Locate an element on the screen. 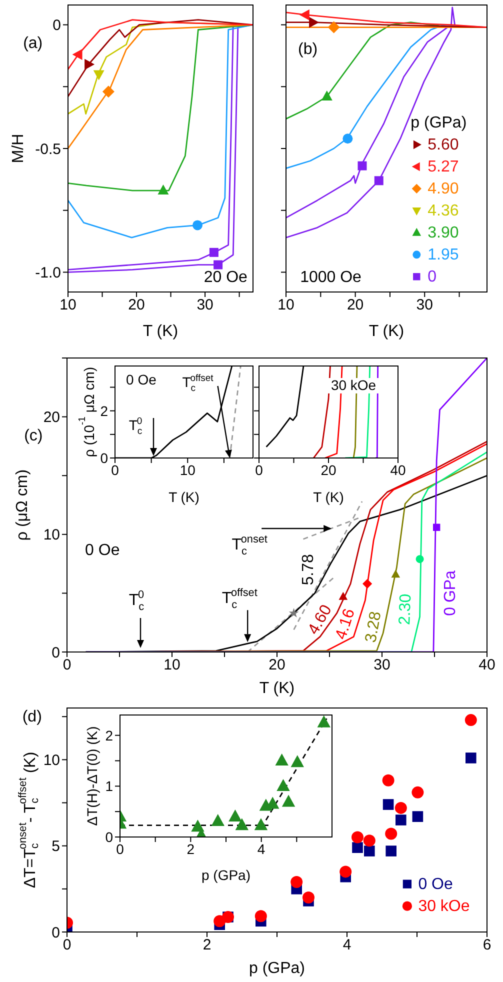  y-tick-label: 5 is located at coordinates (56, 847).